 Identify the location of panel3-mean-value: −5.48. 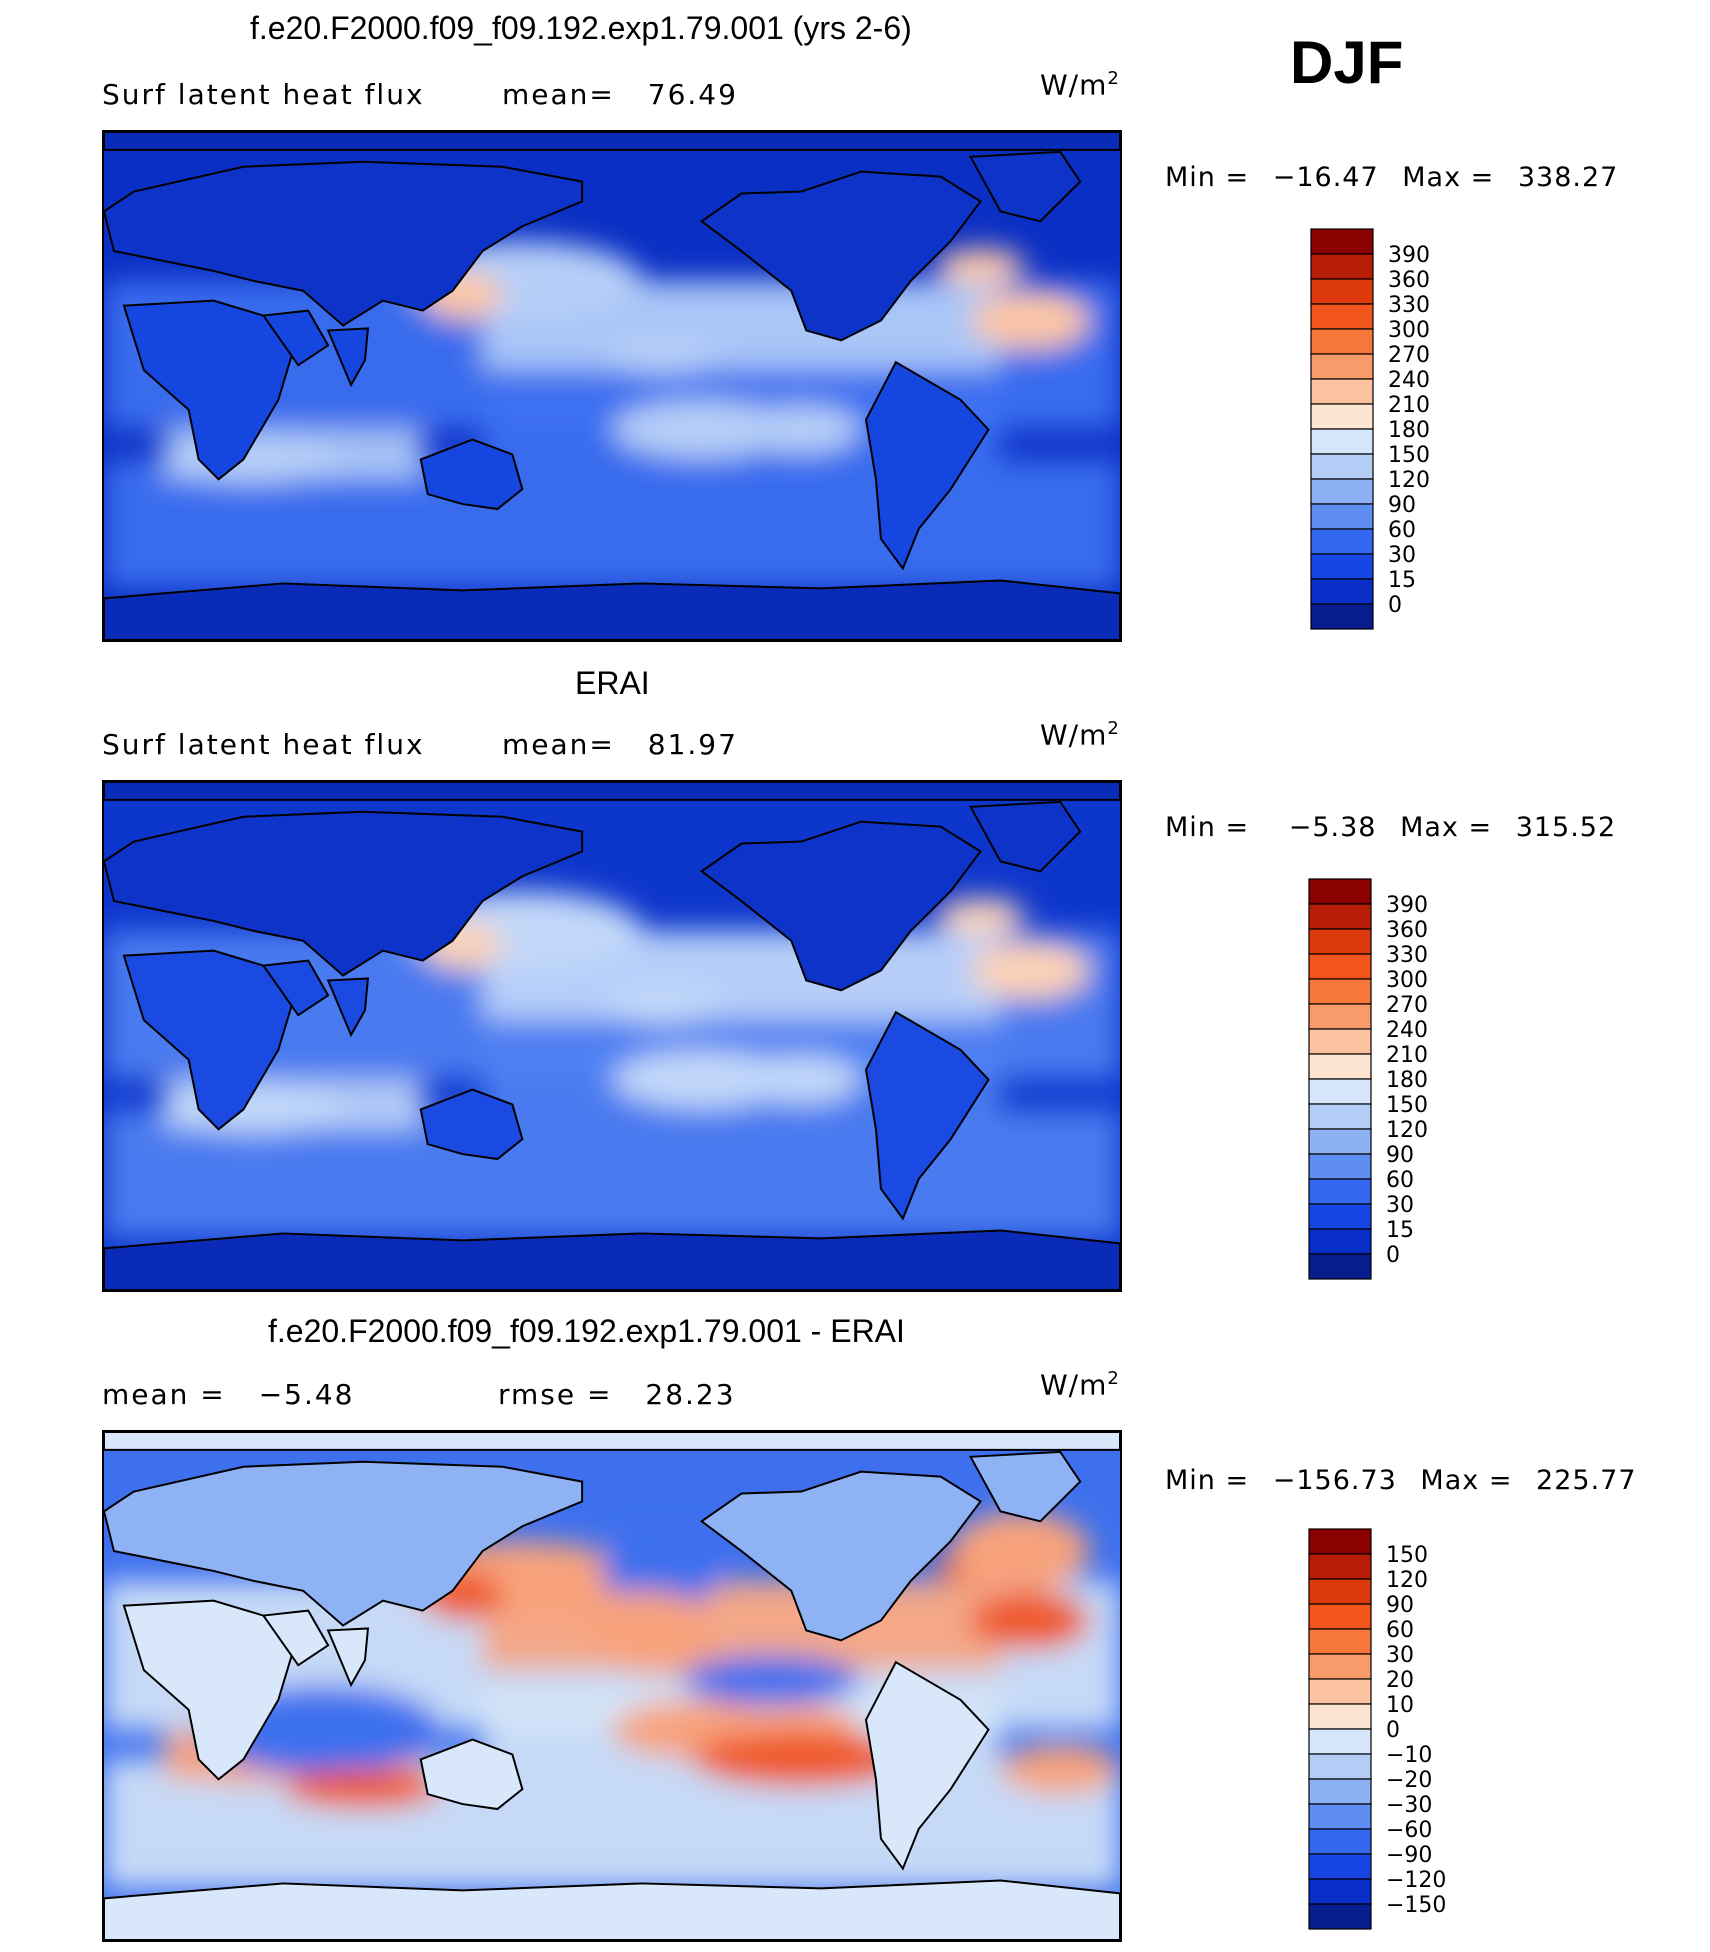
(306, 1394).